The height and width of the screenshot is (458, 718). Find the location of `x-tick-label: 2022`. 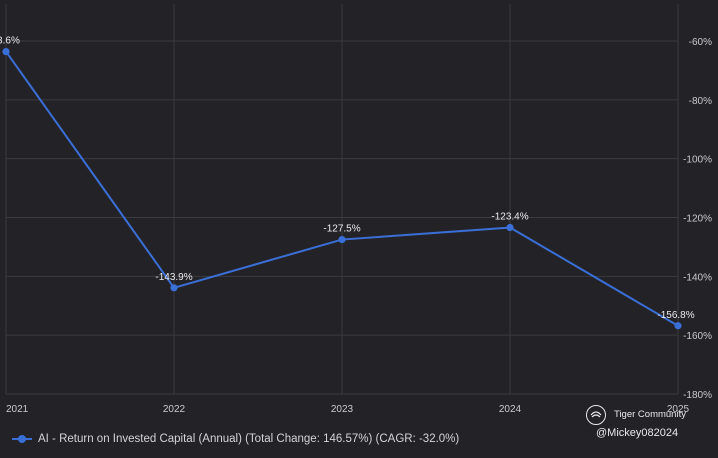

x-tick-label: 2022 is located at coordinates (174, 409).